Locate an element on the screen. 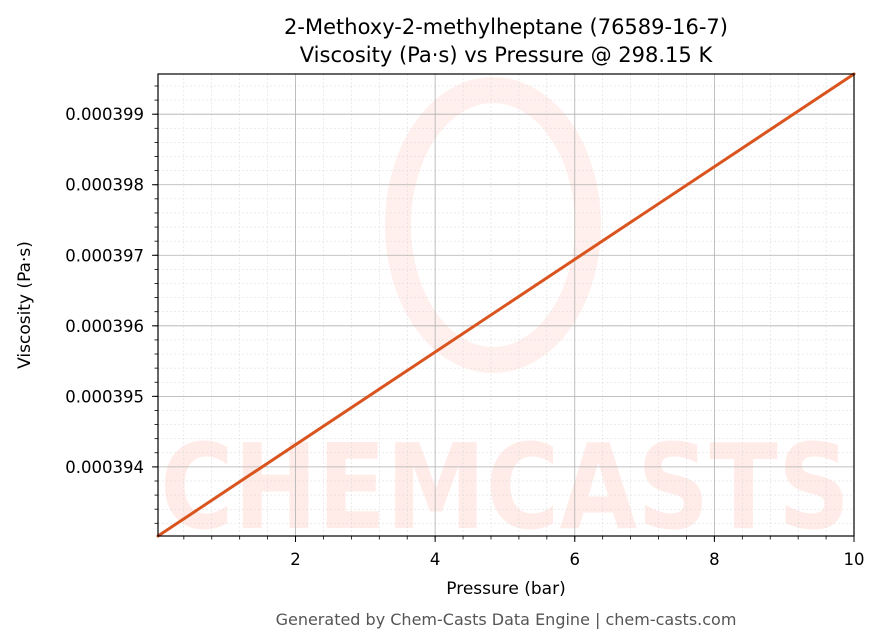  x-tick-label: 6 is located at coordinates (575, 559).